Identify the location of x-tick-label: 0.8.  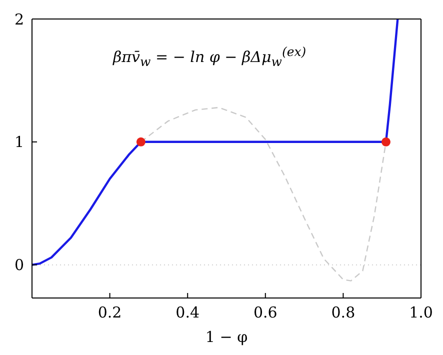
(343, 313).